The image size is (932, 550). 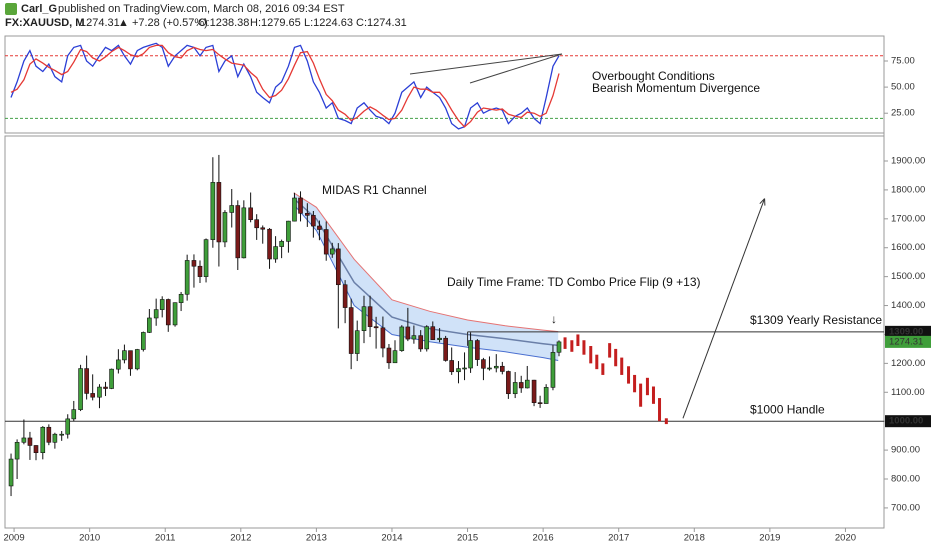 I want to click on y-tick-label: 1700.00, so click(x=908, y=218).